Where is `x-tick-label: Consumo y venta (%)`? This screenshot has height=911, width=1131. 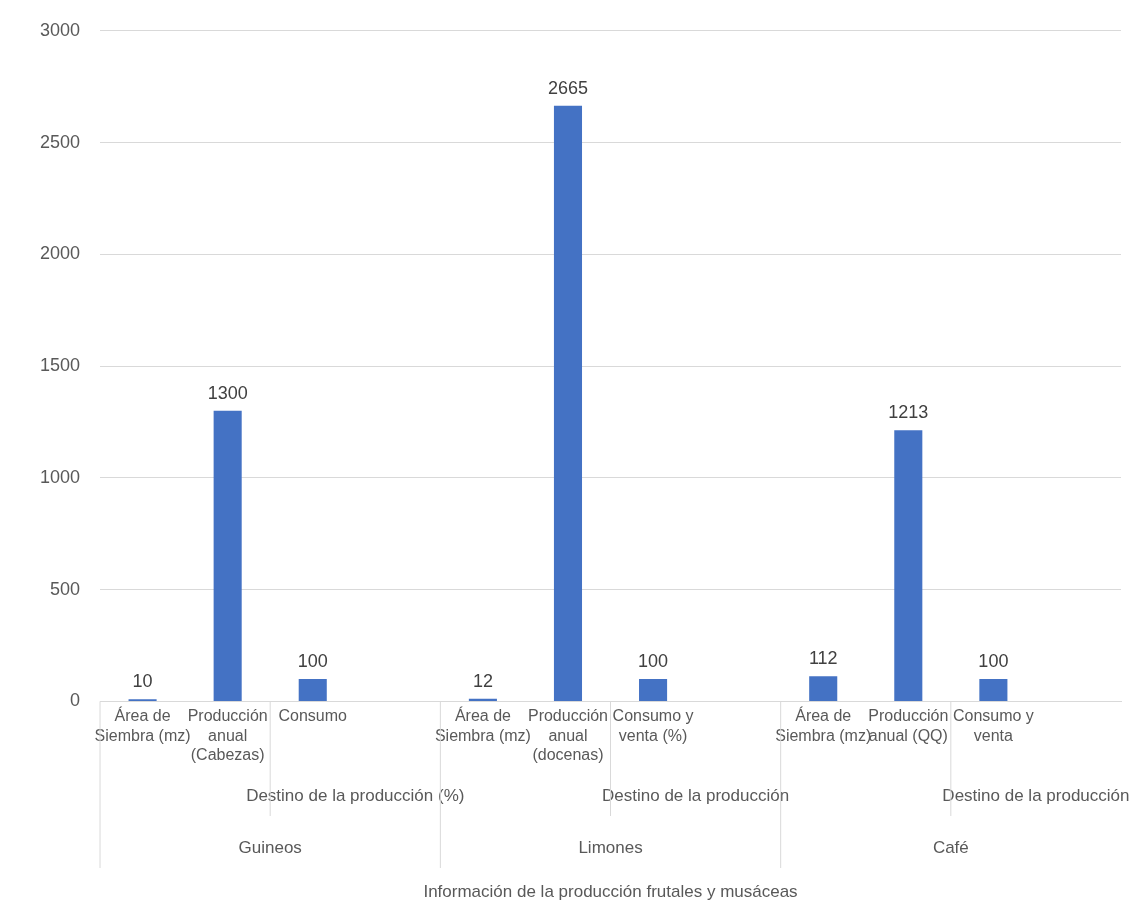
x-tick-label: Consumo y venta (%) is located at coordinates (653, 725).